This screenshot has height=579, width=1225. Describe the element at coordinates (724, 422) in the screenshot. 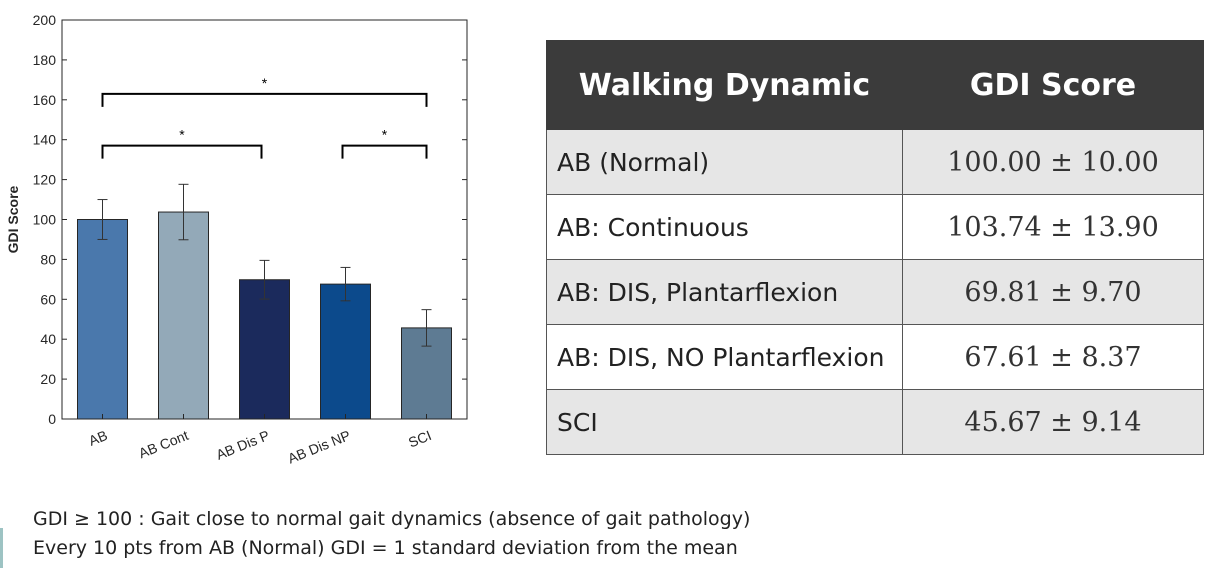

I see `row-label: SCI` at that location.